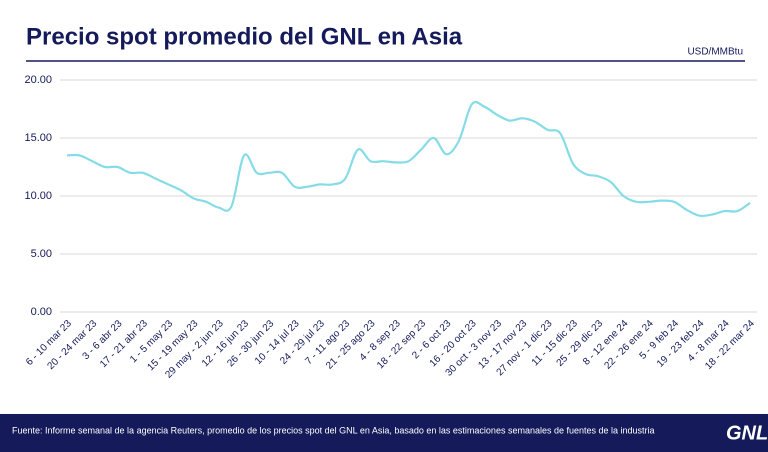 This screenshot has width=768, height=452. I want to click on y-tick-label: 0.00, so click(41, 312).